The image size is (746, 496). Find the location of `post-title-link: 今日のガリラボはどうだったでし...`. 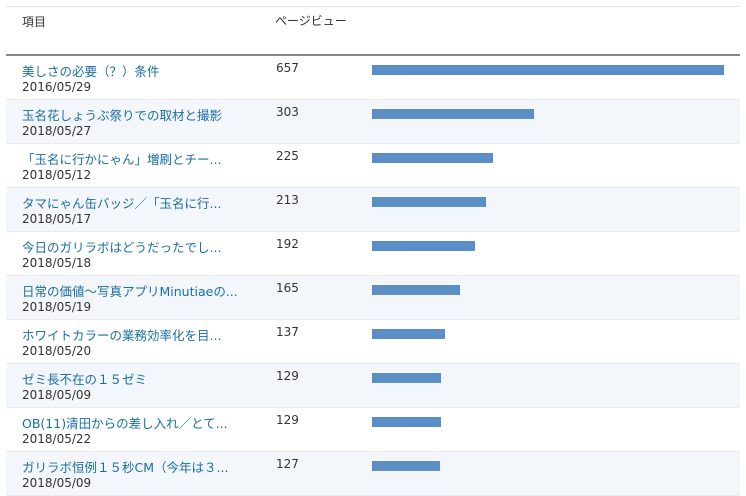

post-title-link: 今日のガリラボはどうだったでし... is located at coordinates (122, 247).